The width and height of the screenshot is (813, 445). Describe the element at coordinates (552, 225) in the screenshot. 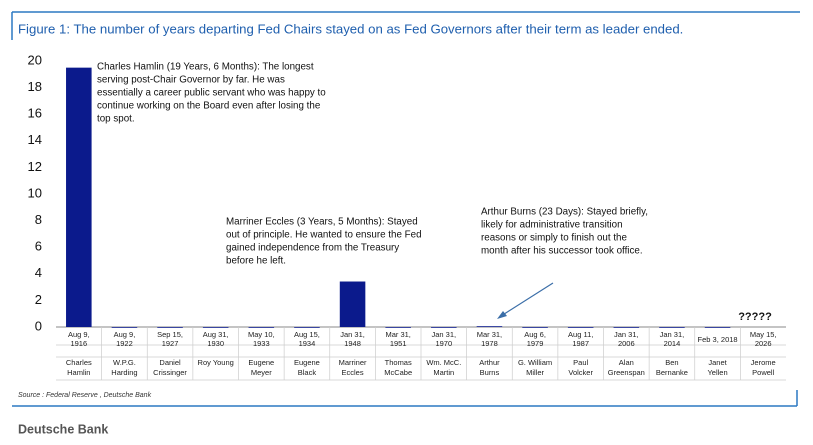

I see `annotation: likely for administrative transition` at that location.